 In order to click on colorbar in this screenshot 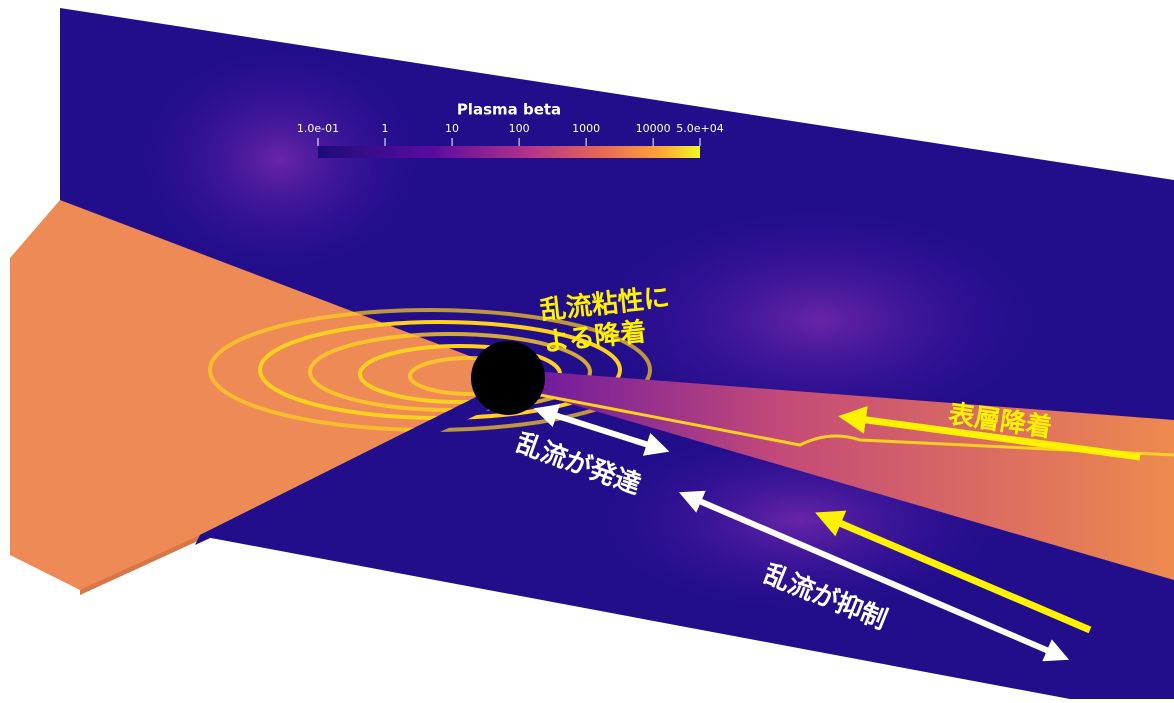, I will do `click(509, 152)`.